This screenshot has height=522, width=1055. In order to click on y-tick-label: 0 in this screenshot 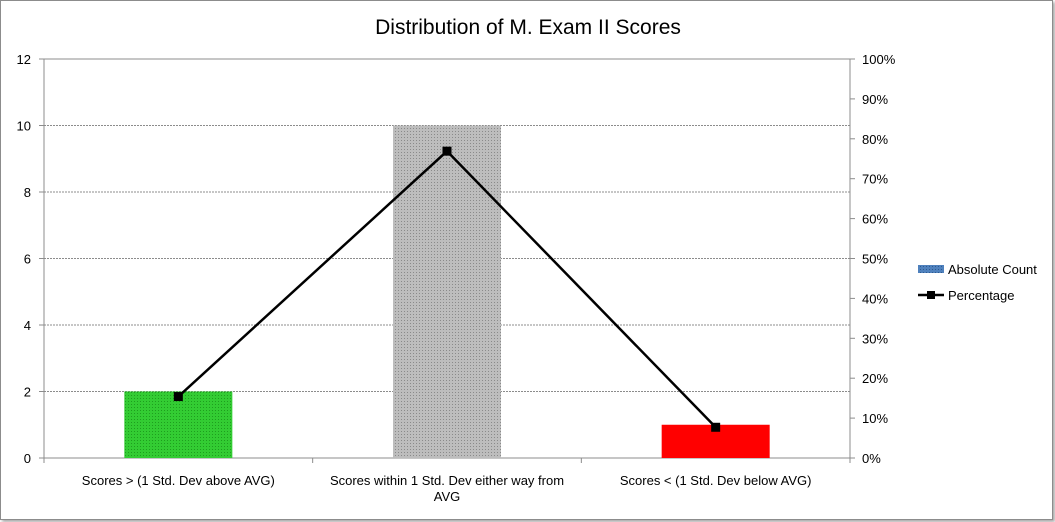, I will do `click(27, 458)`.